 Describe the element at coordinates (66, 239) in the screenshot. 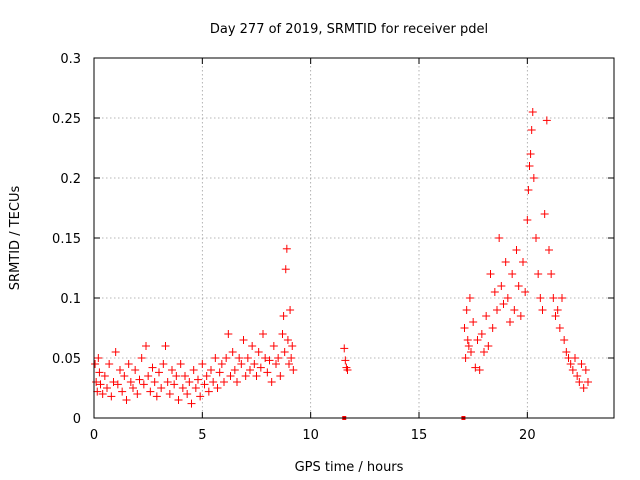

I see `y-tick-label: 0.15` at that location.